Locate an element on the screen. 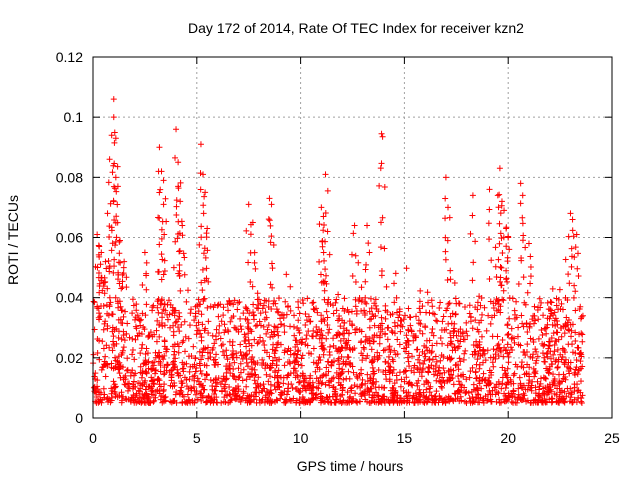  x-tick-label: 15 is located at coordinates (405, 438).